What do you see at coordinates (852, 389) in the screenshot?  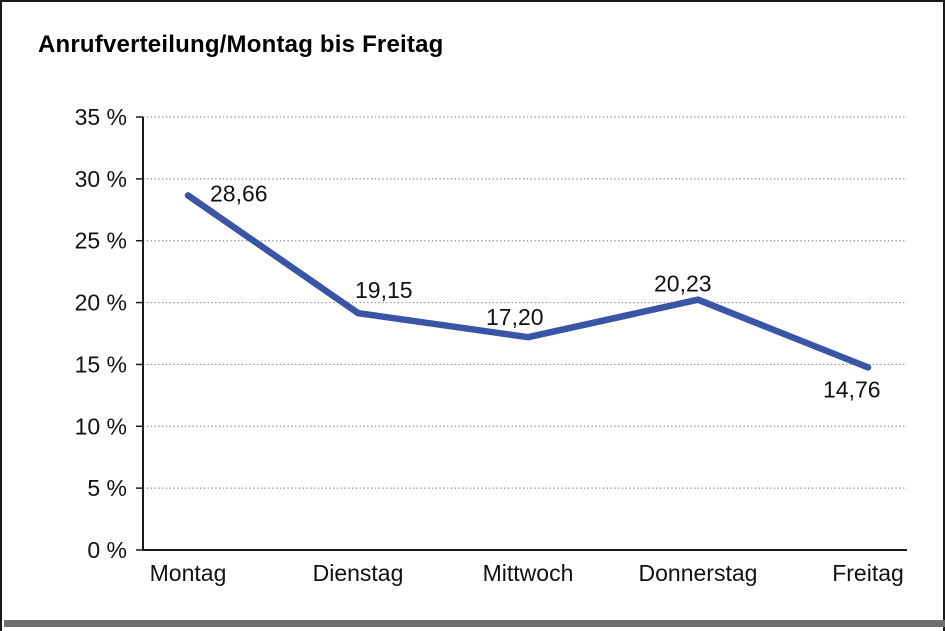 I see `data-label-4: 14,76` at bounding box center [852, 389].